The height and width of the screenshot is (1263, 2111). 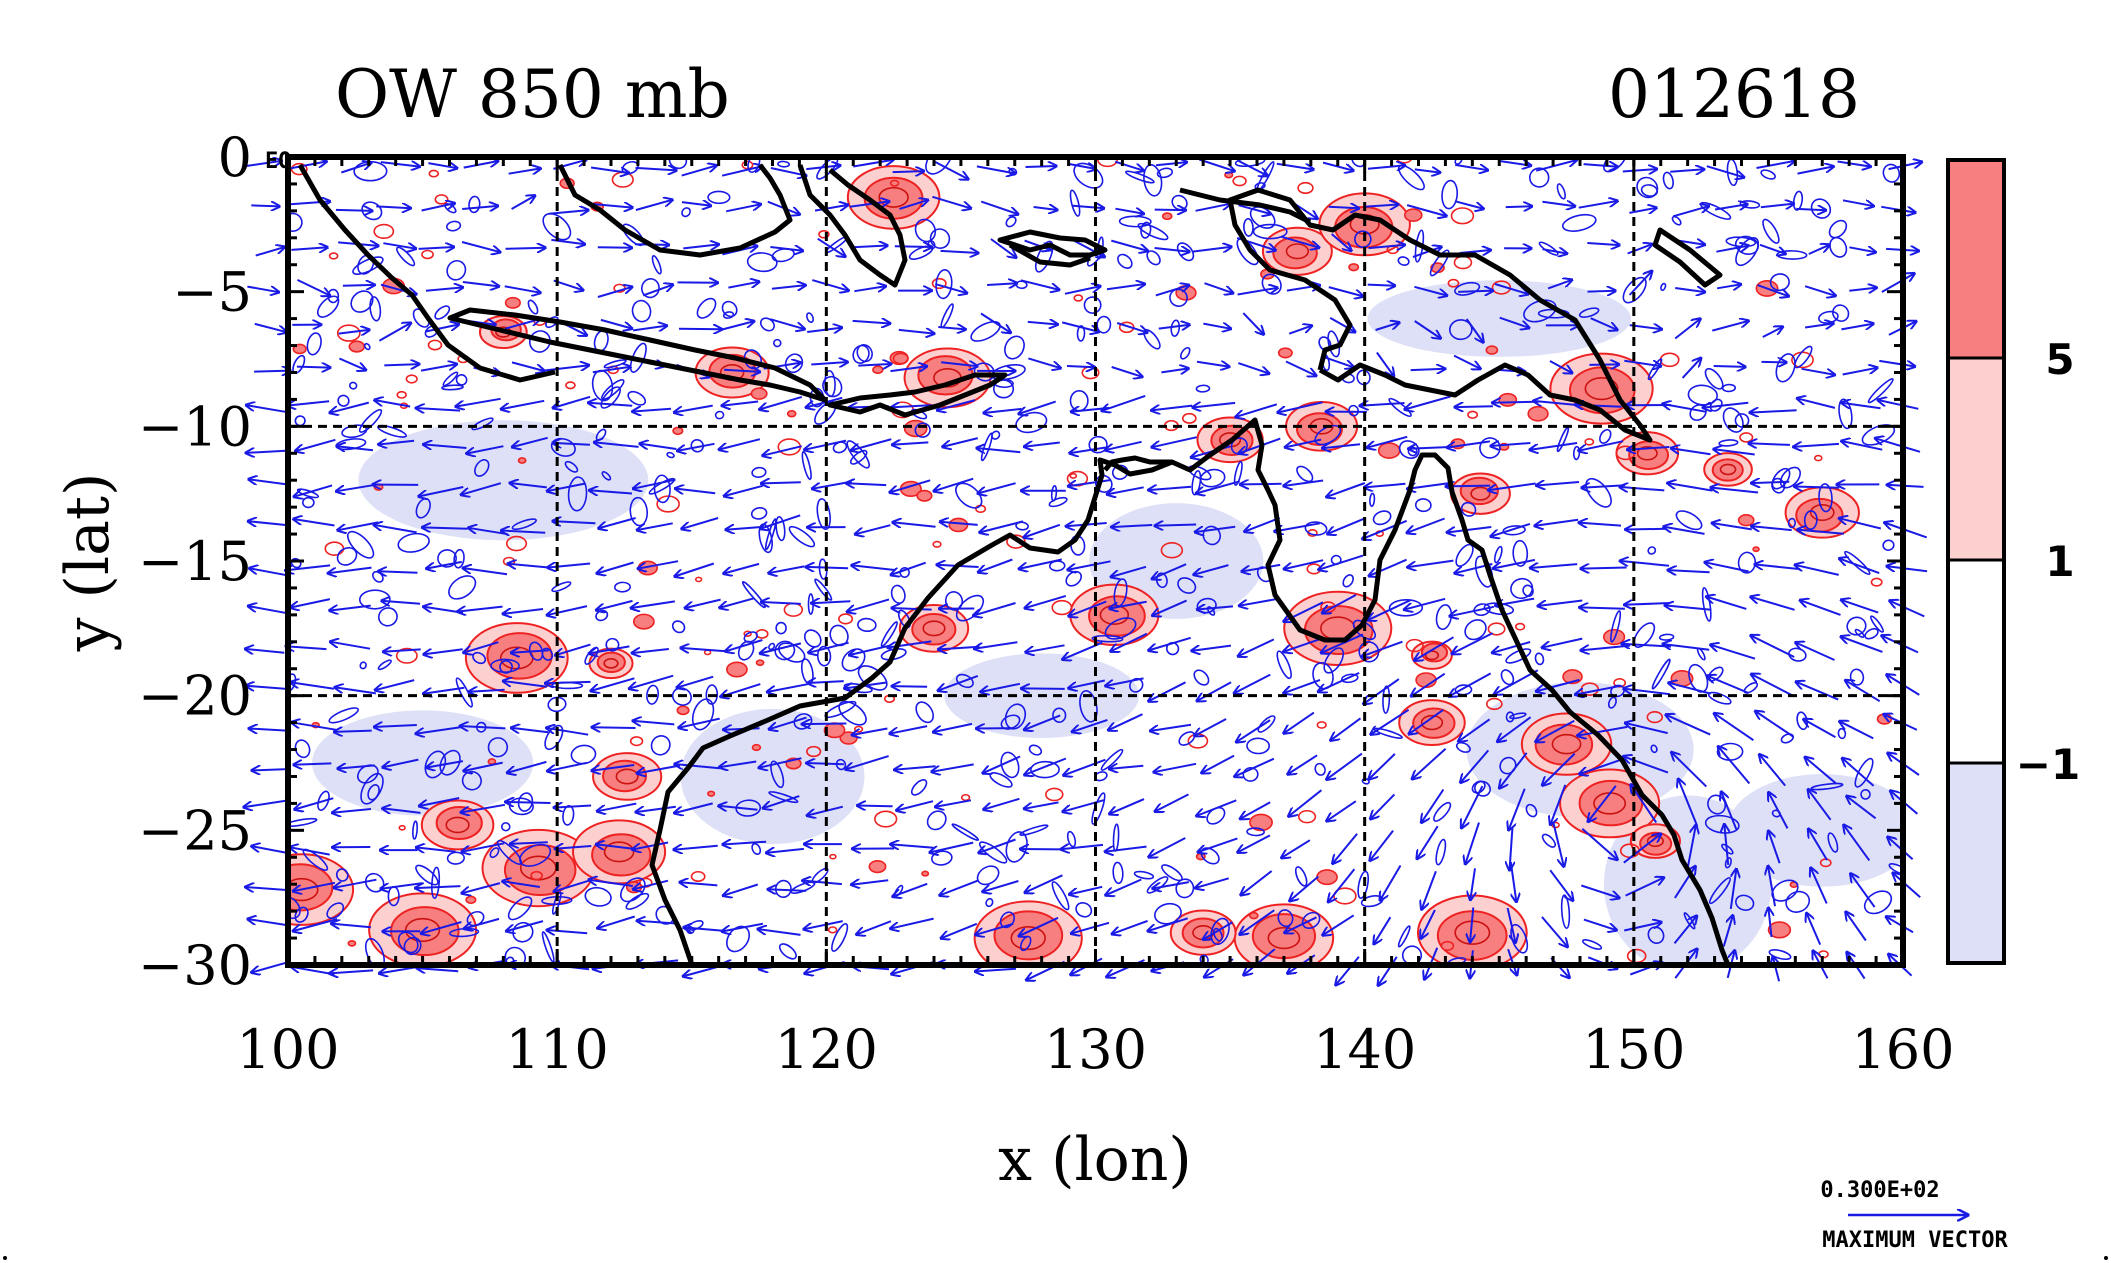 What do you see at coordinates (5, 1258) in the screenshot?
I see `page-corner-mark` at bounding box center [5, 1258].